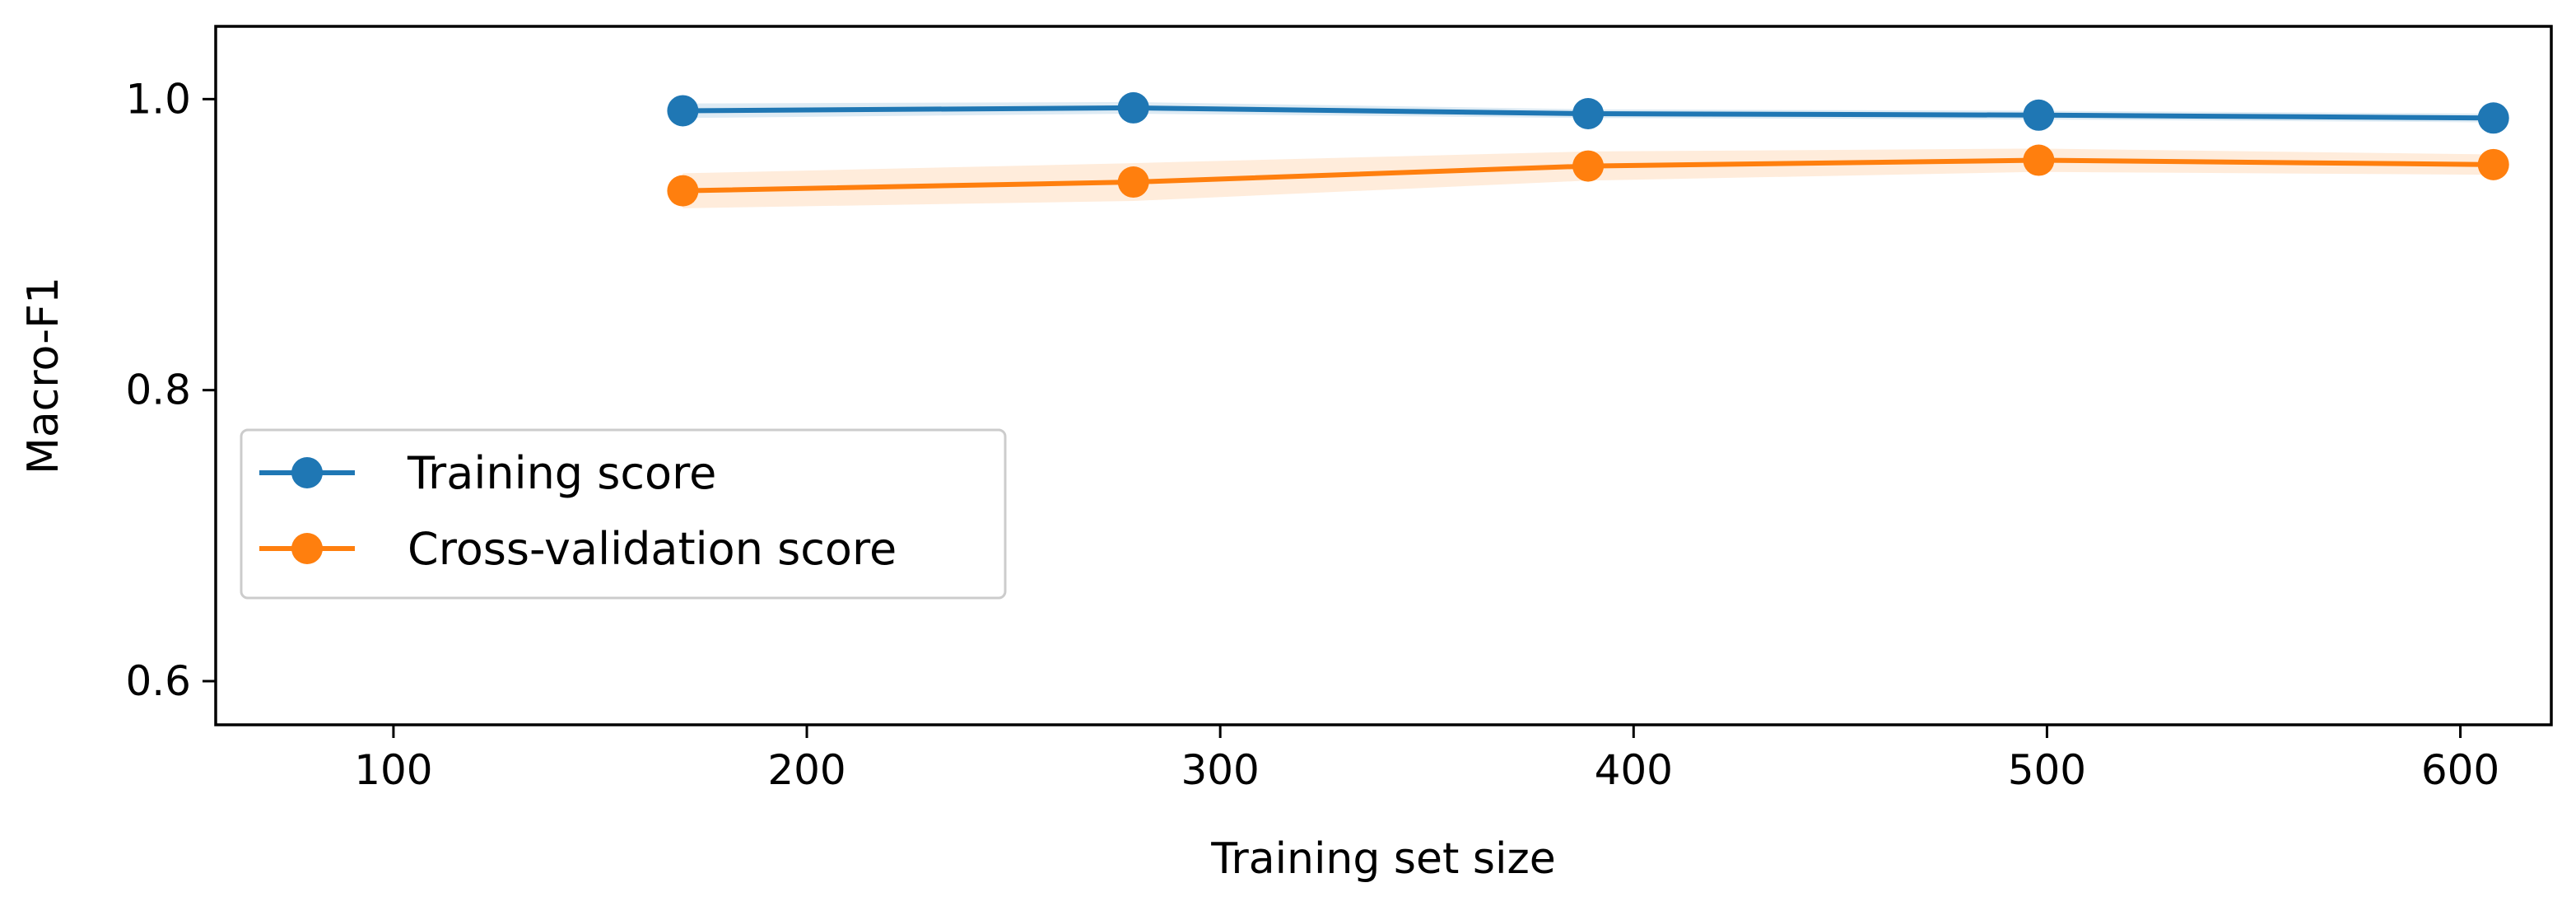 The width and height of the screenshot is (2576, 906). What do you see at coordinates (393, 770) in the screenshot?
I see `x-tick-label: 100` at bounding box center [393, 770].